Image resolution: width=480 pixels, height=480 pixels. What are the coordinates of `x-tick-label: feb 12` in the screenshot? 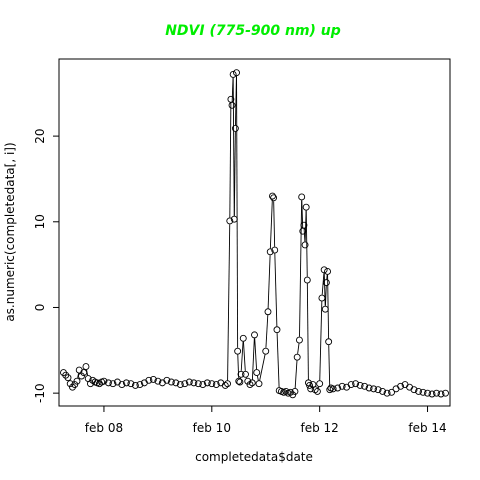 It's located at (320, 428).